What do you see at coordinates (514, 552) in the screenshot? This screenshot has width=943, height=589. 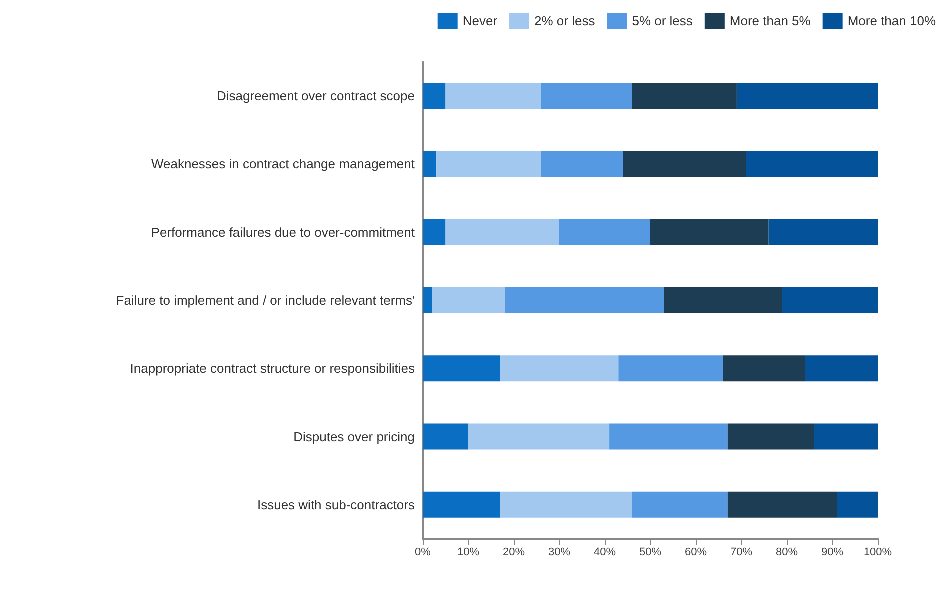 I see `x-tick-label: 20%` at bounding box center [514, 552].